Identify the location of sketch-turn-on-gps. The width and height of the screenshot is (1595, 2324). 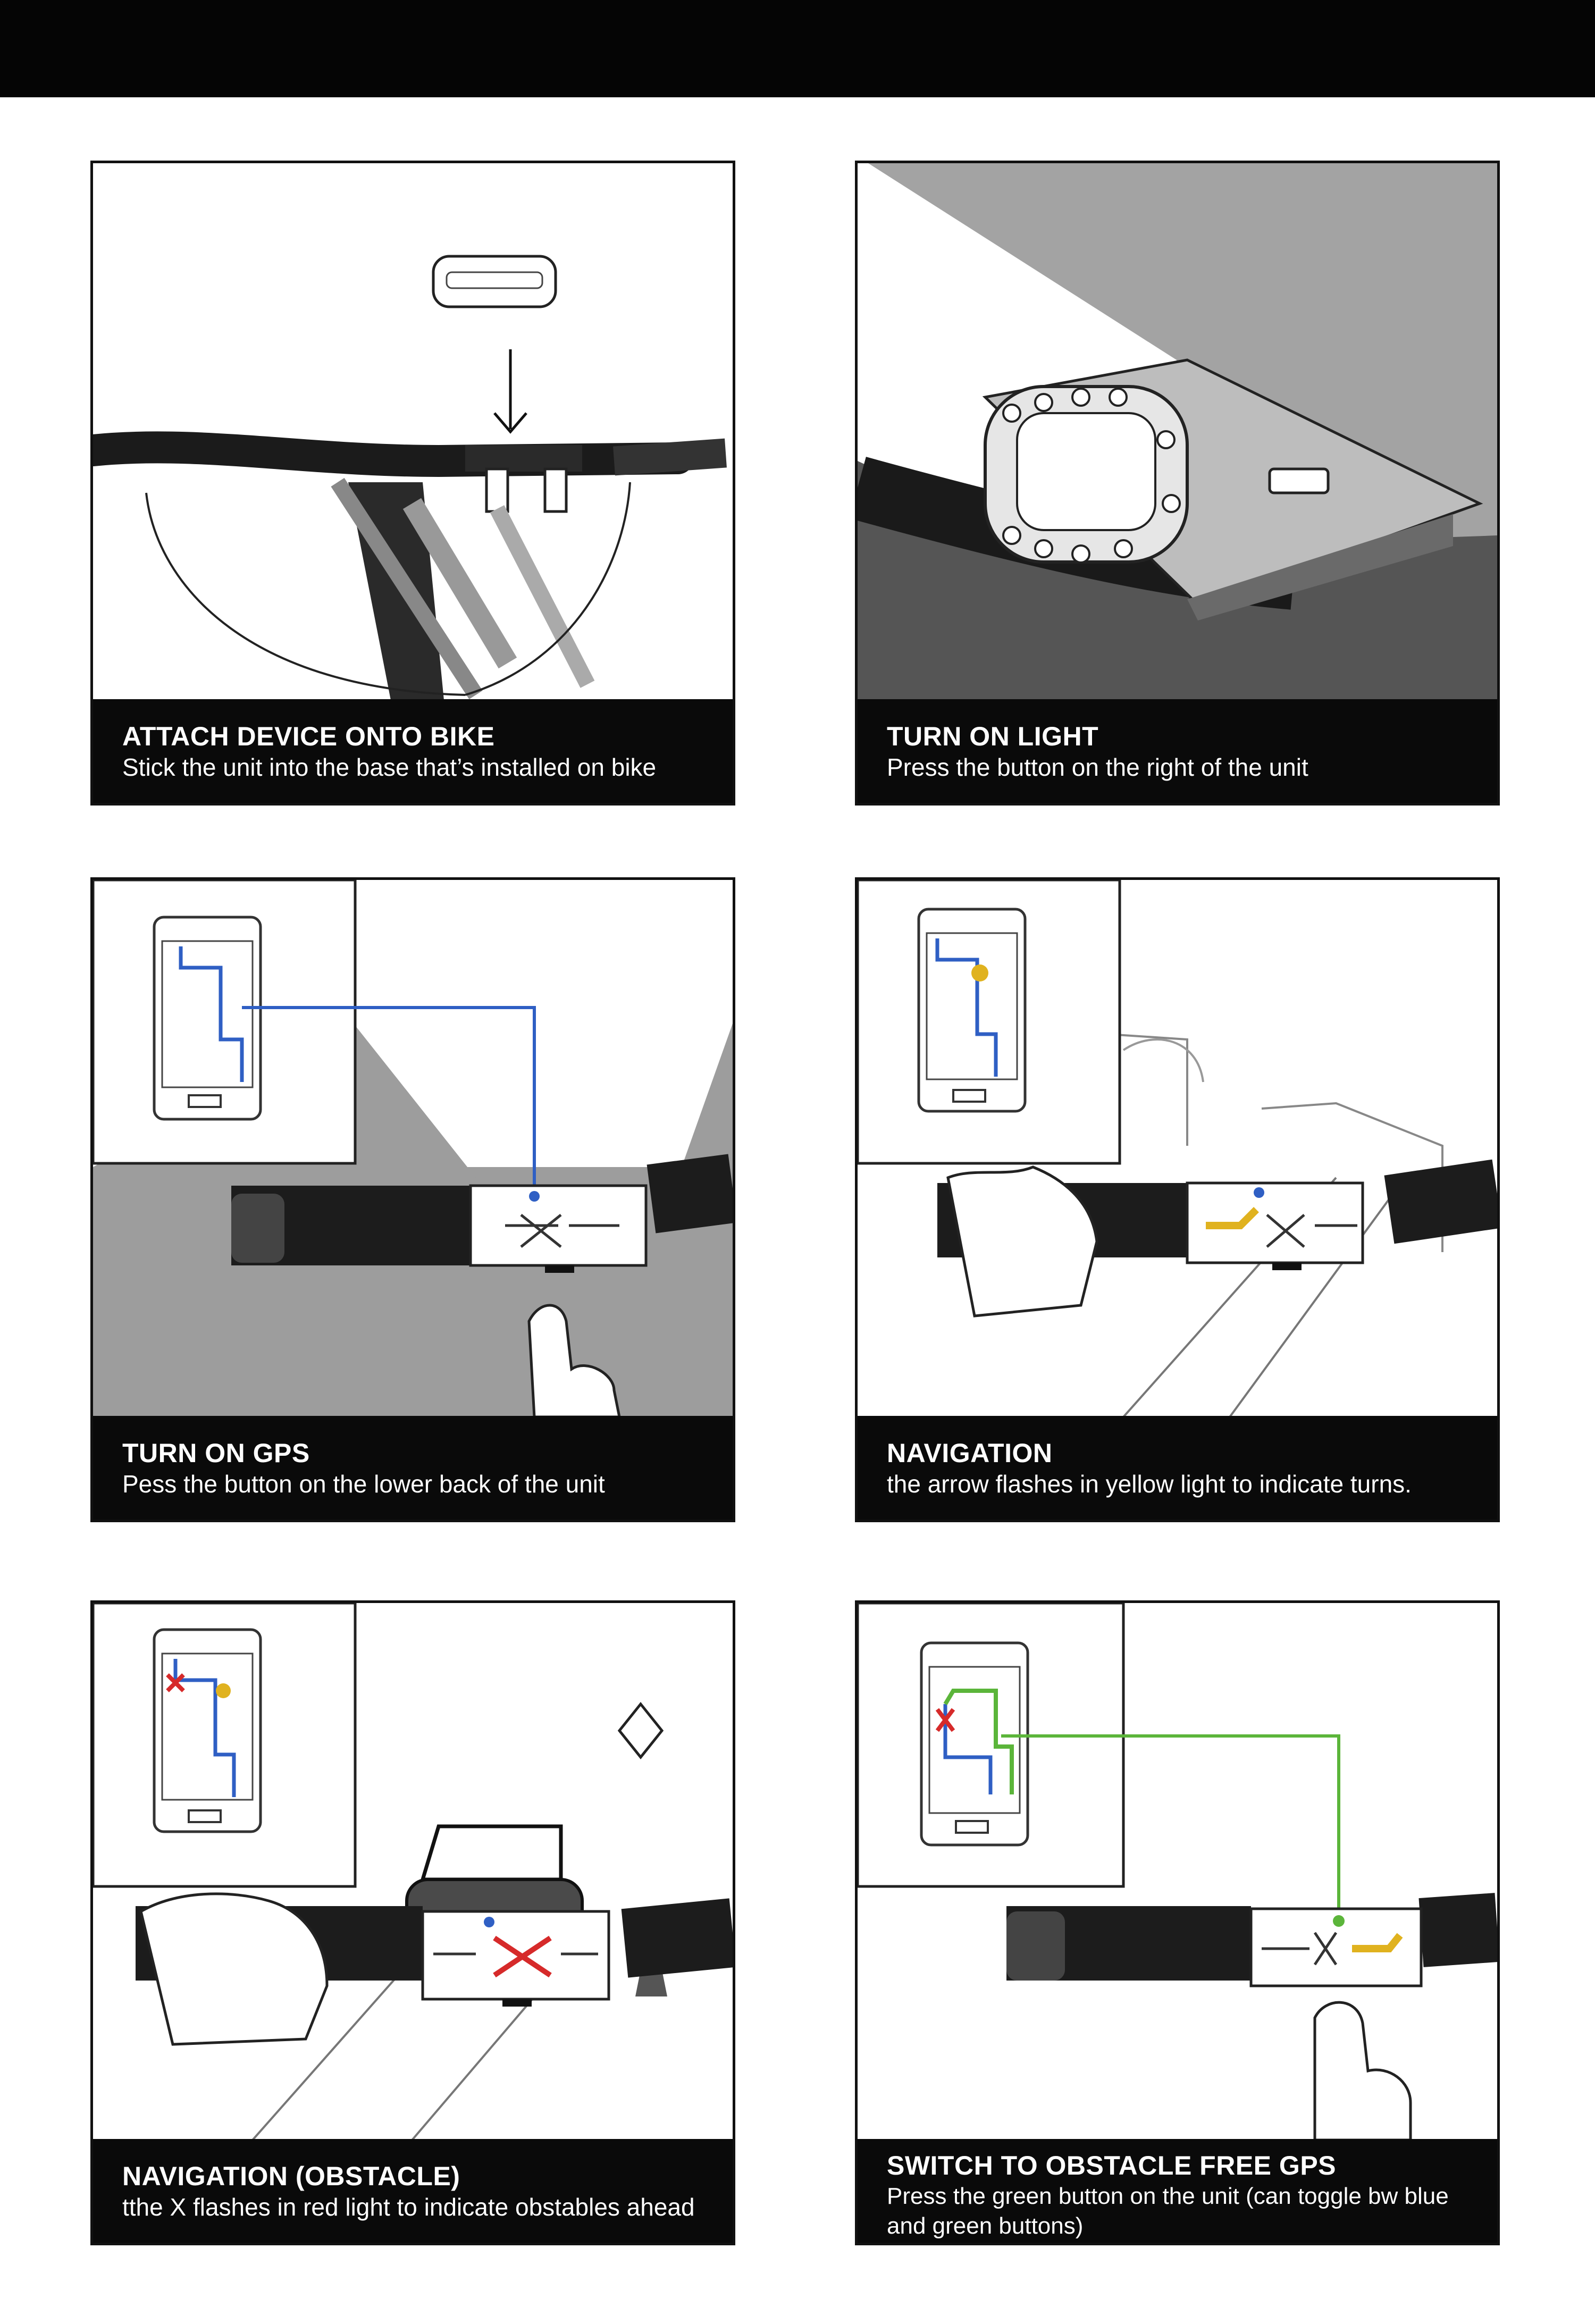
(413, 1149).